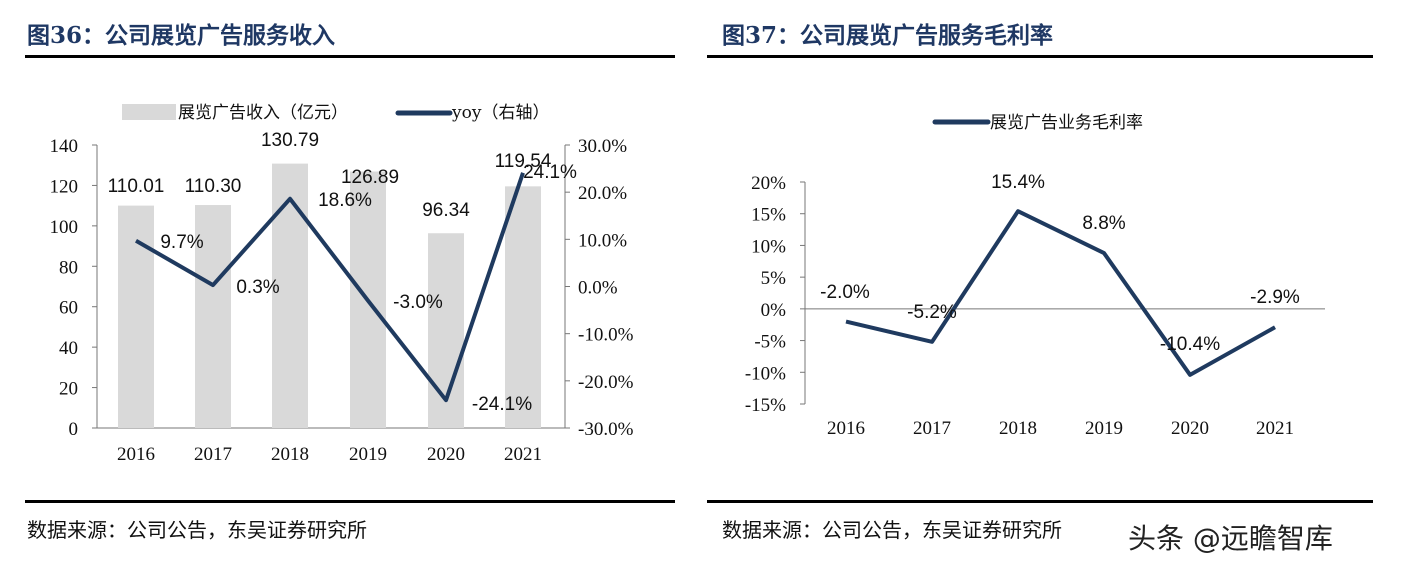  Describe the element at coordinates (932, 312) in the screenshot. I see `margin-data-label: -5.2%` at that location.